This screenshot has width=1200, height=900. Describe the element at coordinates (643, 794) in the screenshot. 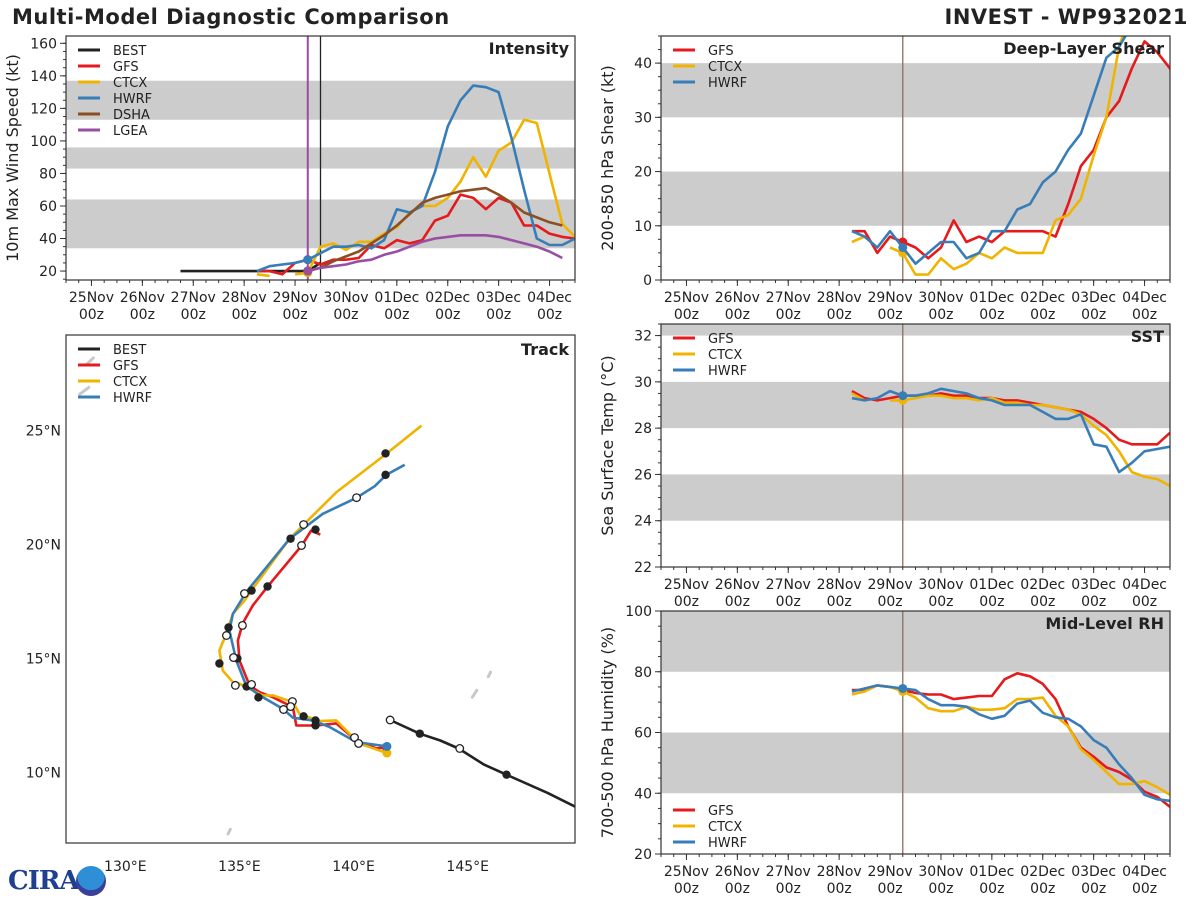

I see `y-tick-label: 40` at that location.